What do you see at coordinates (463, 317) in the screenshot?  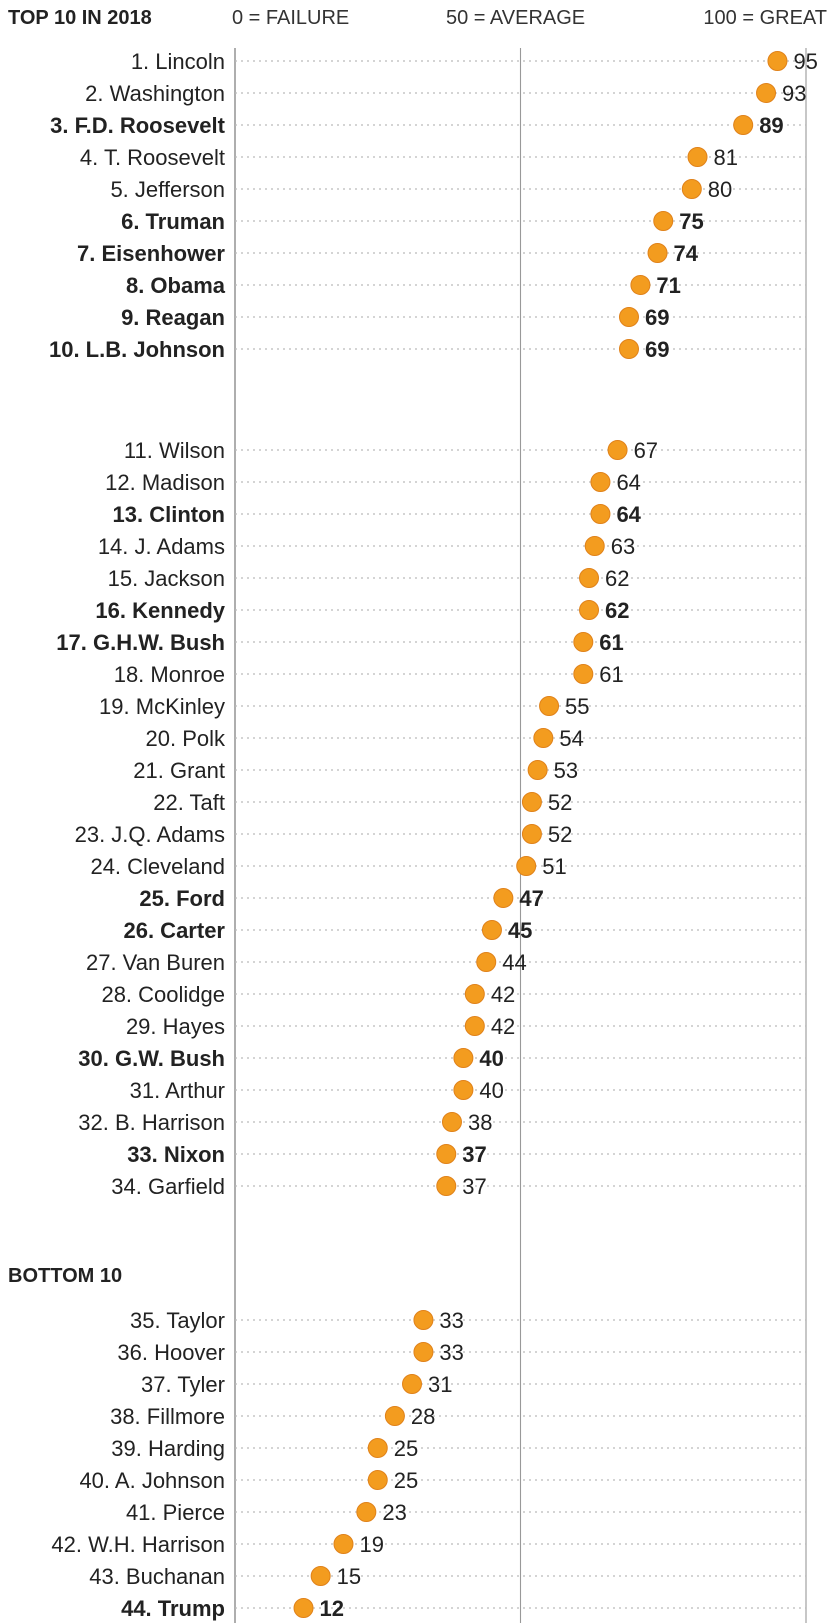 I see `row-reagan: 9. Reagan 69` at bounding box center [463, 317].